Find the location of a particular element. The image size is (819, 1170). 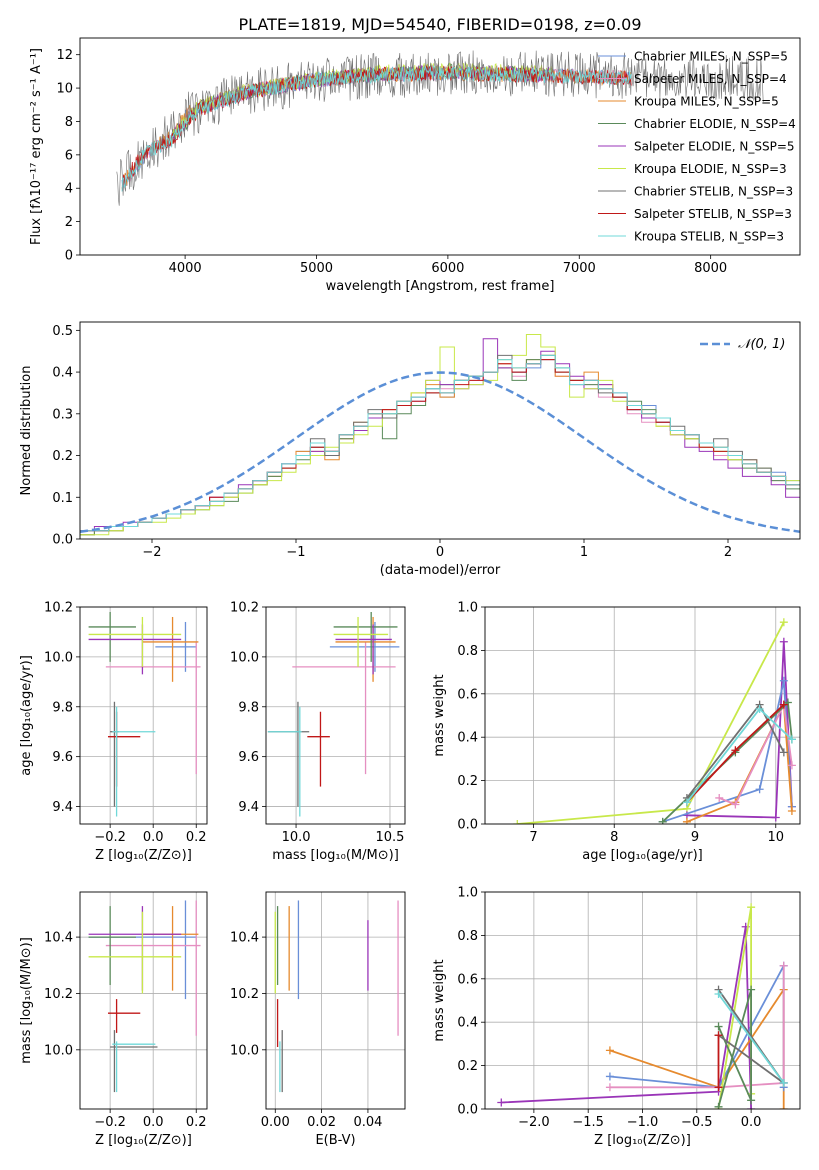

y-tick-label: 0.5 is located at coordinates (62, 331).